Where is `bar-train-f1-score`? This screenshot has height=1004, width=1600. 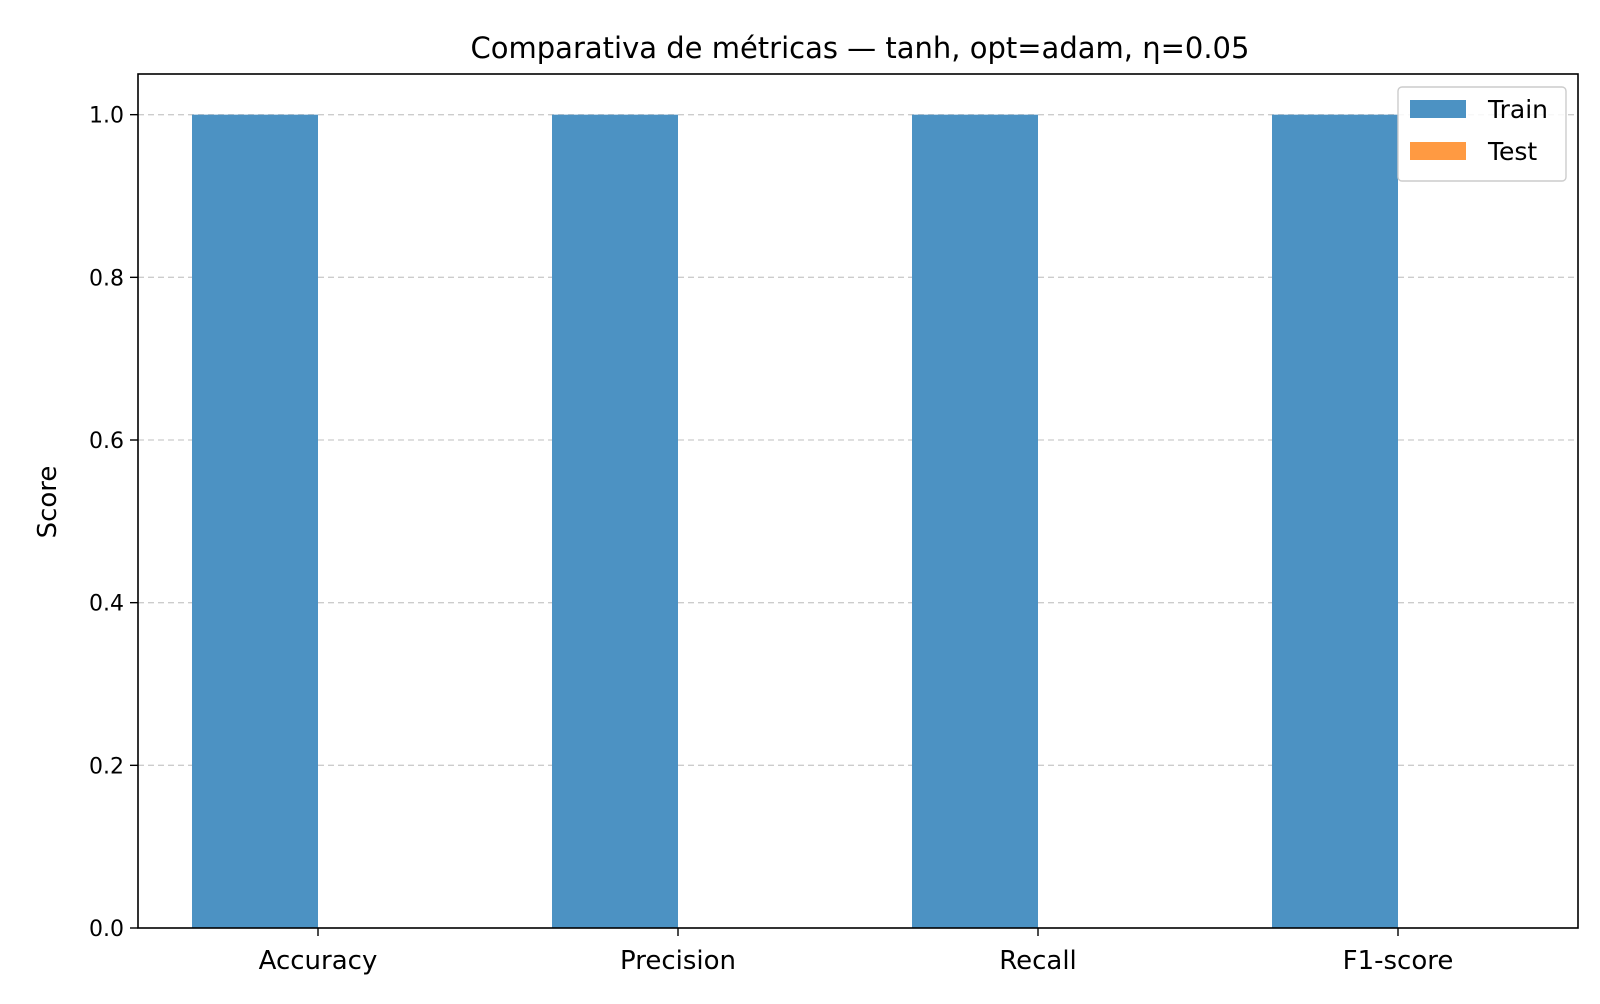
bar-train-f1-score is located at coordinates (1335, 521).